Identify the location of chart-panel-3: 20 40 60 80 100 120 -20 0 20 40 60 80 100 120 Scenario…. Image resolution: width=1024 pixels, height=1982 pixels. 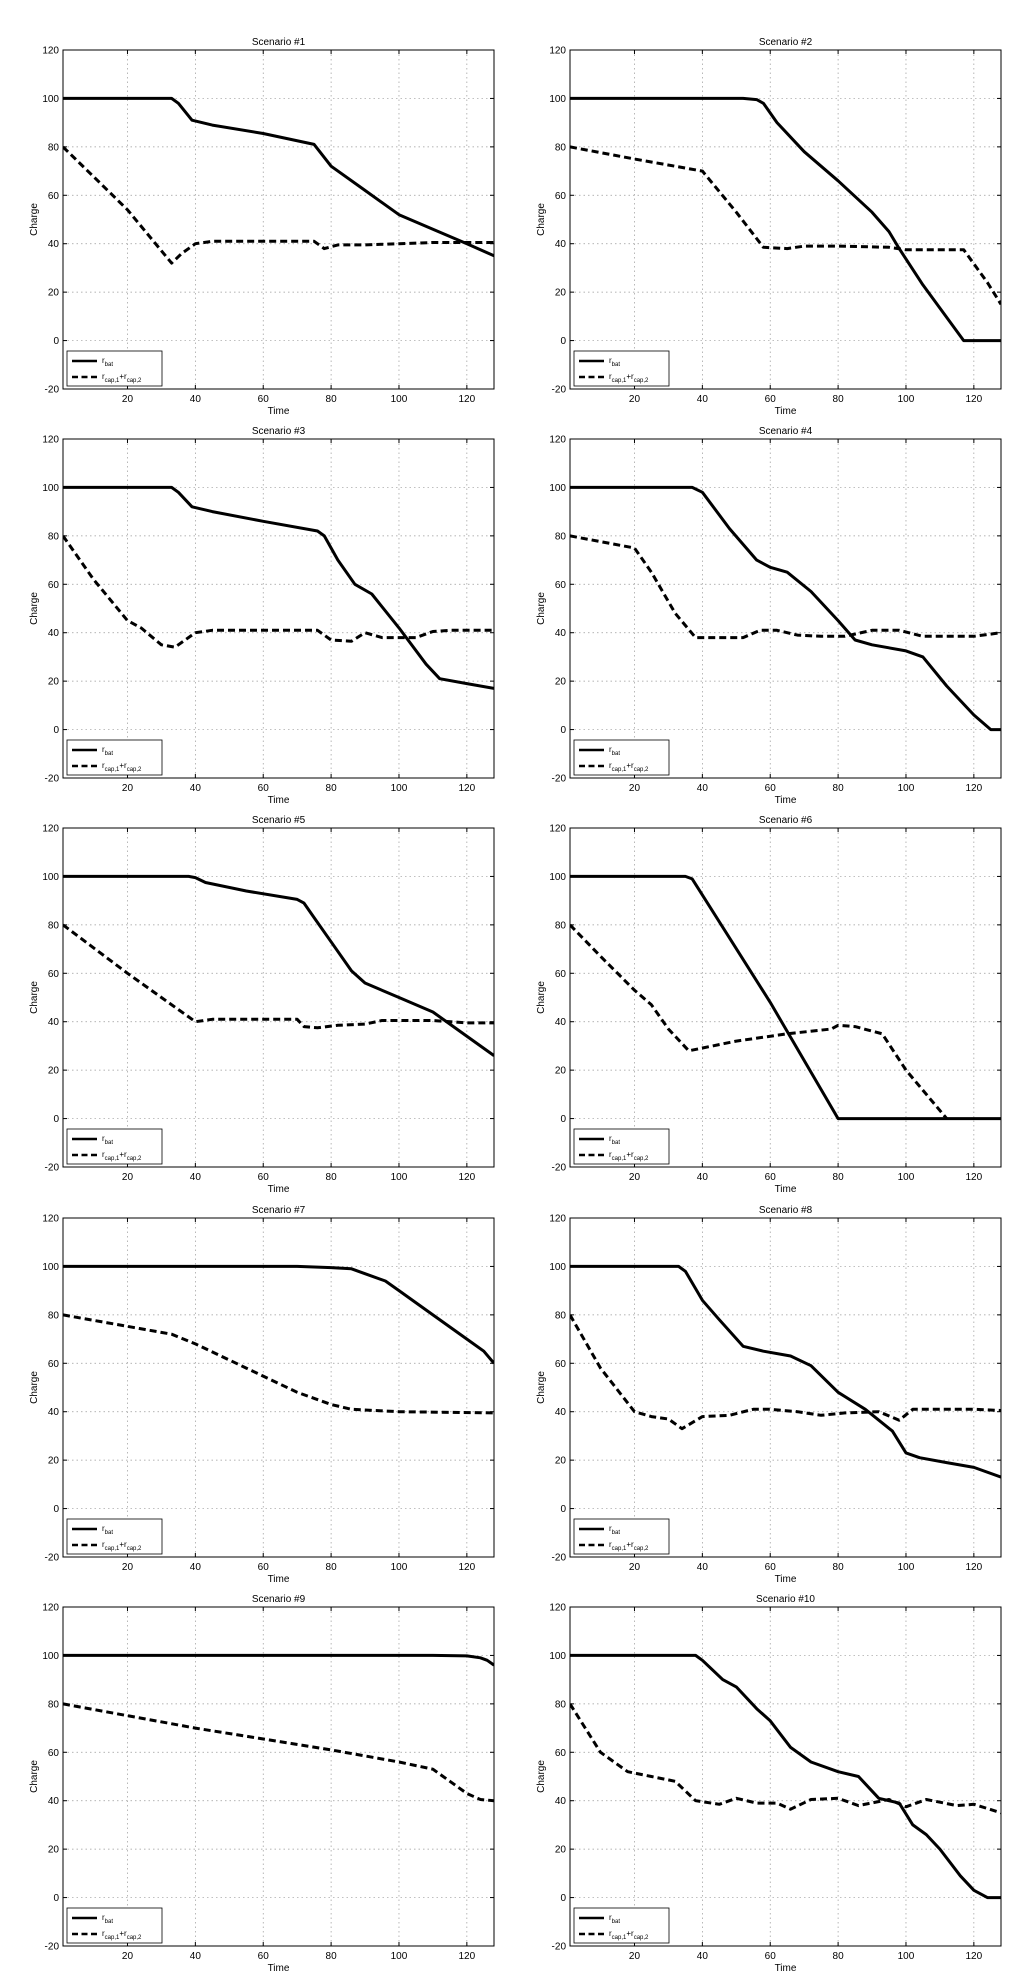
(262, 616).